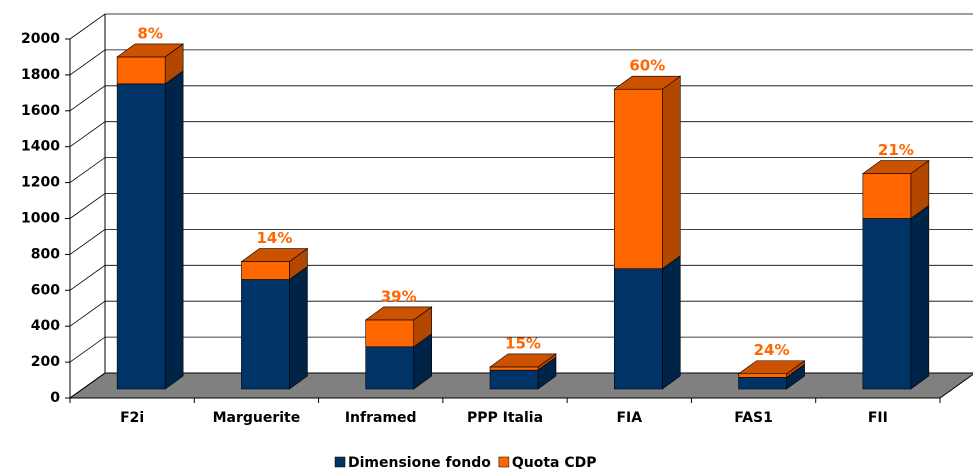  What do you see at coordinates (40, 75) in the screenshot?
I see `y-tick-label: 1800` at bounding box center [40, 75].